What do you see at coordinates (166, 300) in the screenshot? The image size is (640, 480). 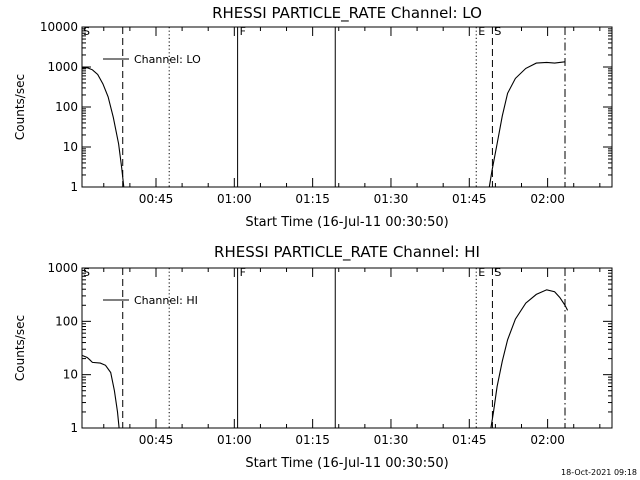 I see `legend-label: Channel: HI` at bounding box center [166, 300].